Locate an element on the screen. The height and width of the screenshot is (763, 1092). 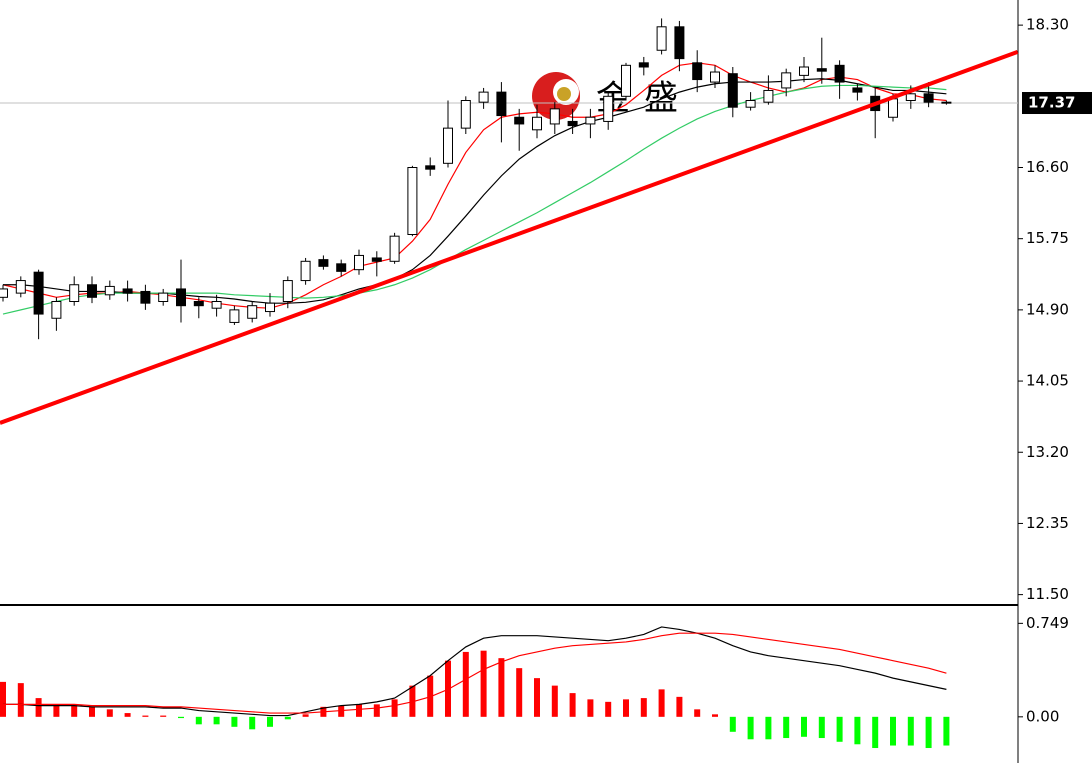
y-tick-label: 0.749 is located at coordinates (1047, 623).